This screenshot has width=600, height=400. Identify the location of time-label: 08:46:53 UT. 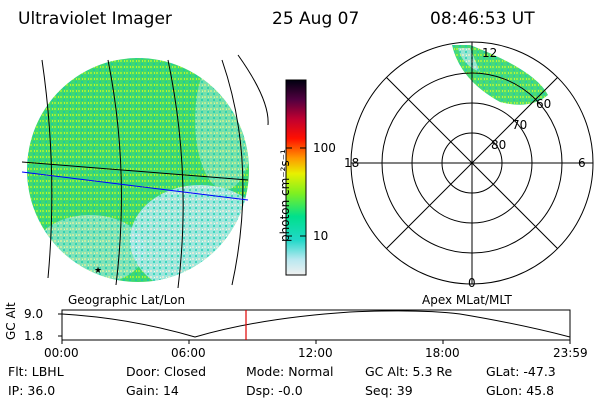
(482, 19).